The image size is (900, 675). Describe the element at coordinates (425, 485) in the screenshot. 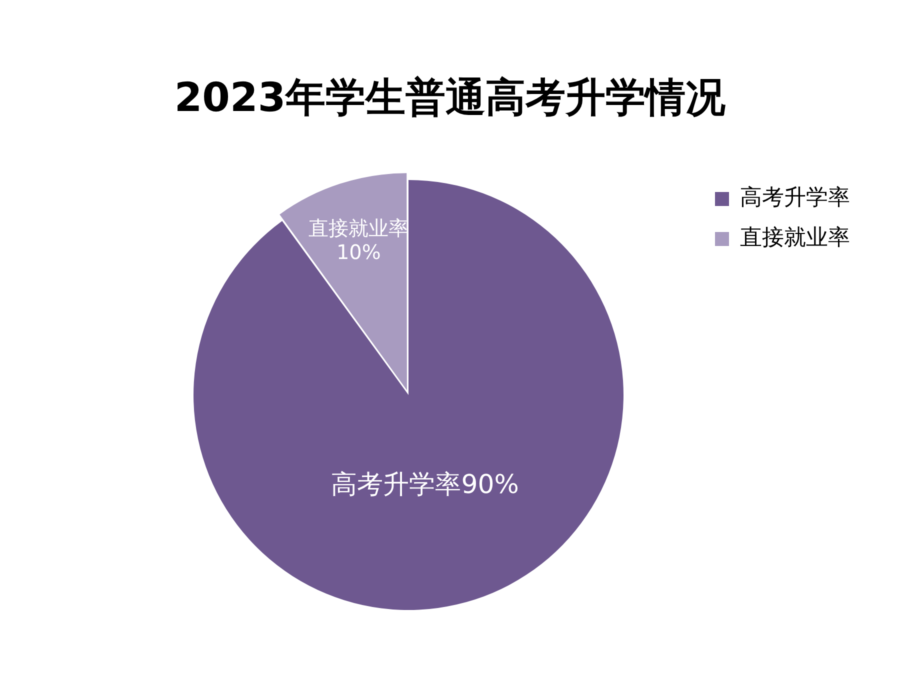

I see `data-label: 高考升学率90%` at that location.